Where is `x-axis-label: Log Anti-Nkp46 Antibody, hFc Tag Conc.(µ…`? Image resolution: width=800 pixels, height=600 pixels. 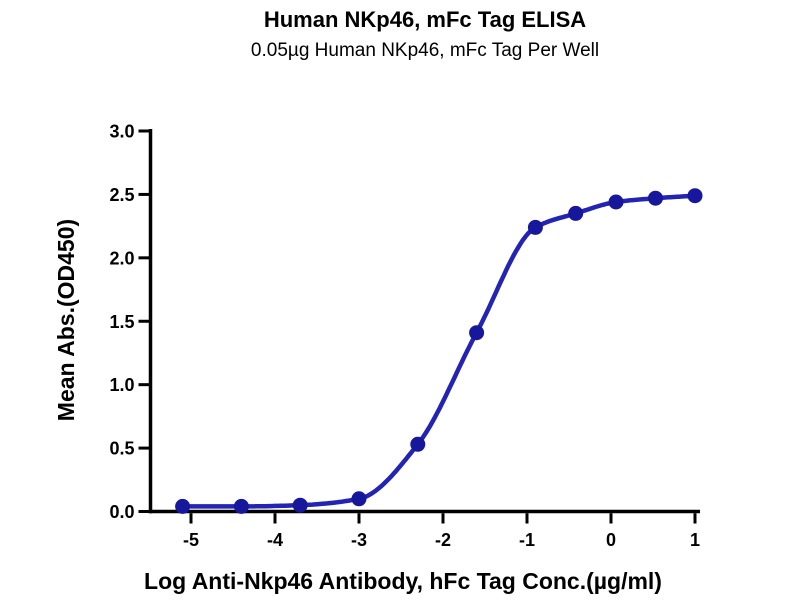 x-axis-label: Log Anti-Nkp46 Antibody, hFc Tag Conc.(µ… is located at coordinates (403, 581).